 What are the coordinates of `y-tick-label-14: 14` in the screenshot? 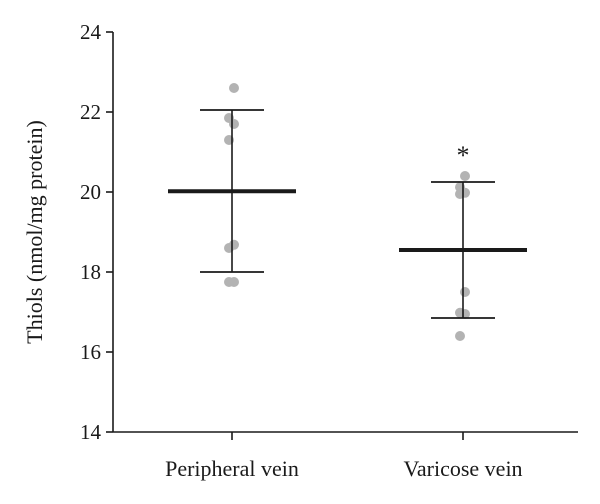 It's located at (91, 432).